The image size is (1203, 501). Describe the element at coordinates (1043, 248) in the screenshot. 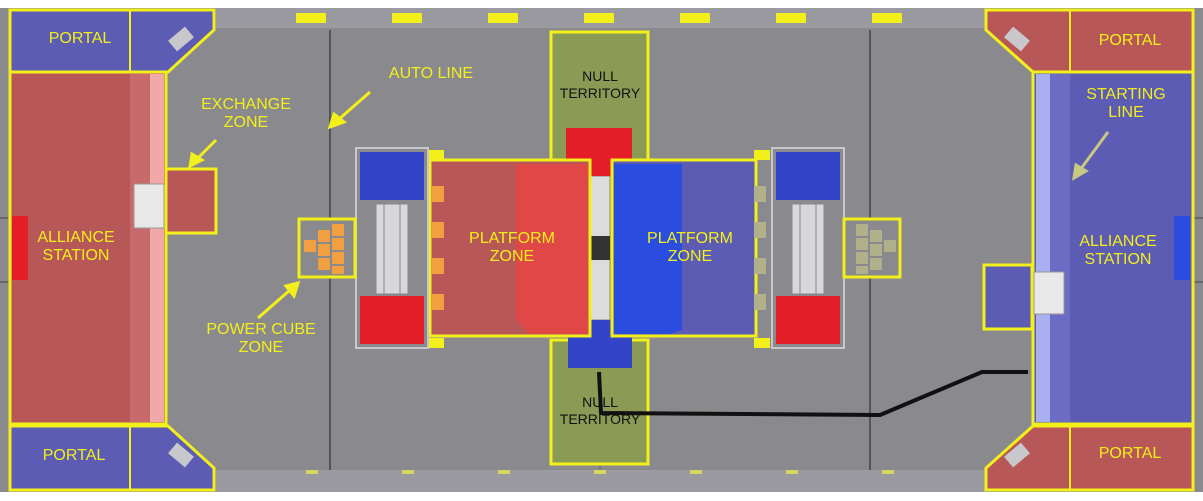

I see `right-starting-strip` at that location.